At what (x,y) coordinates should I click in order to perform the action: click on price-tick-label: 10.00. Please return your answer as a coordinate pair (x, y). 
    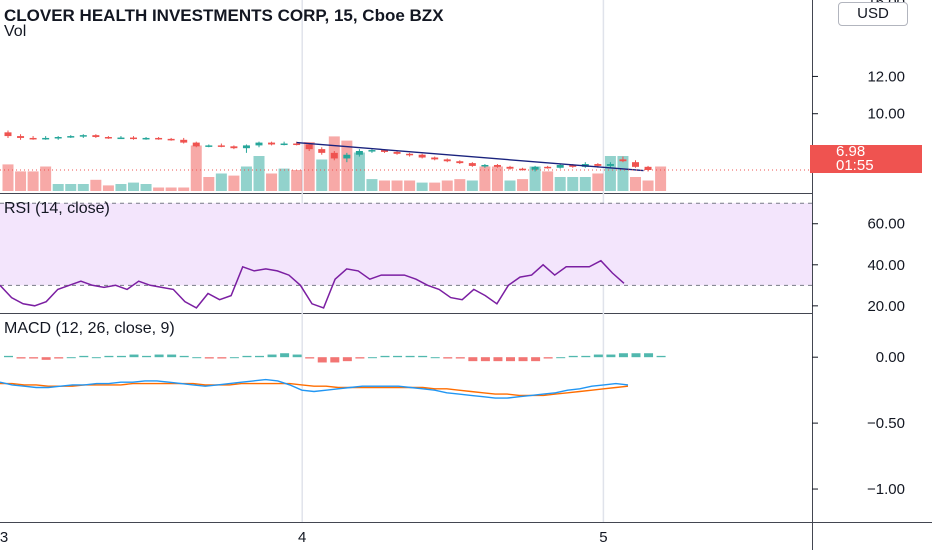
    Looking at the image, I should click on (886, 114).